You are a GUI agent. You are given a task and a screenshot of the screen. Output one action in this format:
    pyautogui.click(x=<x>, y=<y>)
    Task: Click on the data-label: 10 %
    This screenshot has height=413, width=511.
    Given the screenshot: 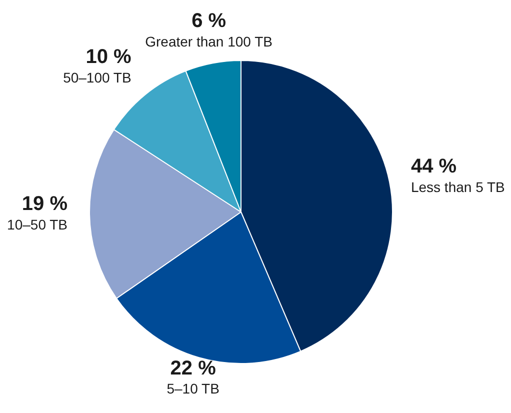 What is the action you would take?
    pyautogui.click(x=109, y=57)
    